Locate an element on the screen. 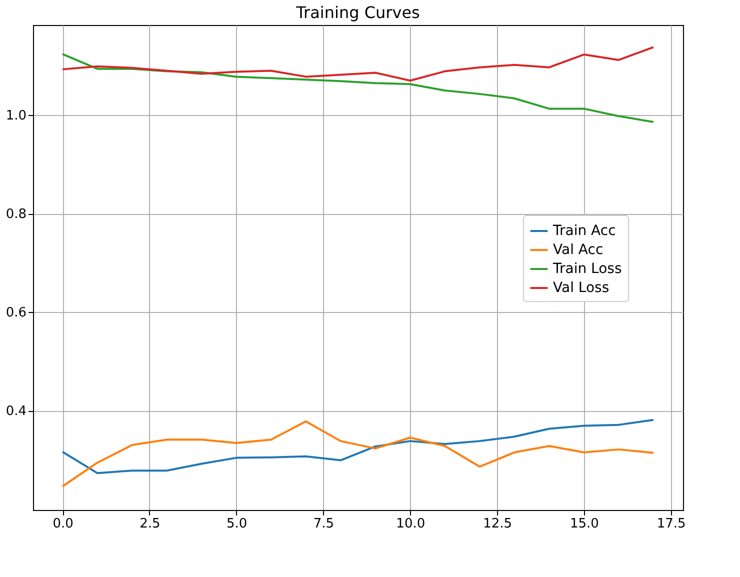 The width and height of the screenshot is (740, 577). x-tick-label: 5.0 is located at coordinates (237, 524).